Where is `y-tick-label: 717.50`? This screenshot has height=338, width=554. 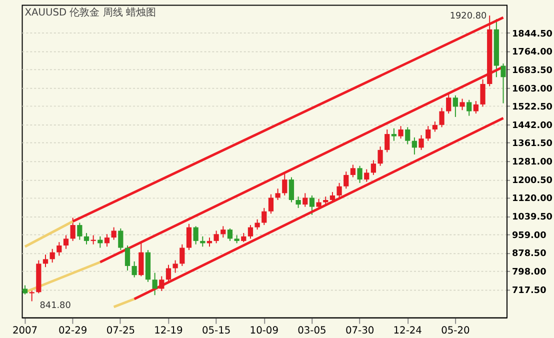
y-tick-label: 717.50 is located at coordinates (529, 291).